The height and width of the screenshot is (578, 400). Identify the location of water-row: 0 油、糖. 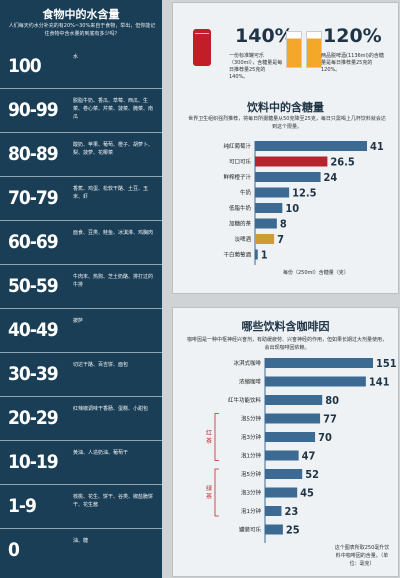
(81, 550).